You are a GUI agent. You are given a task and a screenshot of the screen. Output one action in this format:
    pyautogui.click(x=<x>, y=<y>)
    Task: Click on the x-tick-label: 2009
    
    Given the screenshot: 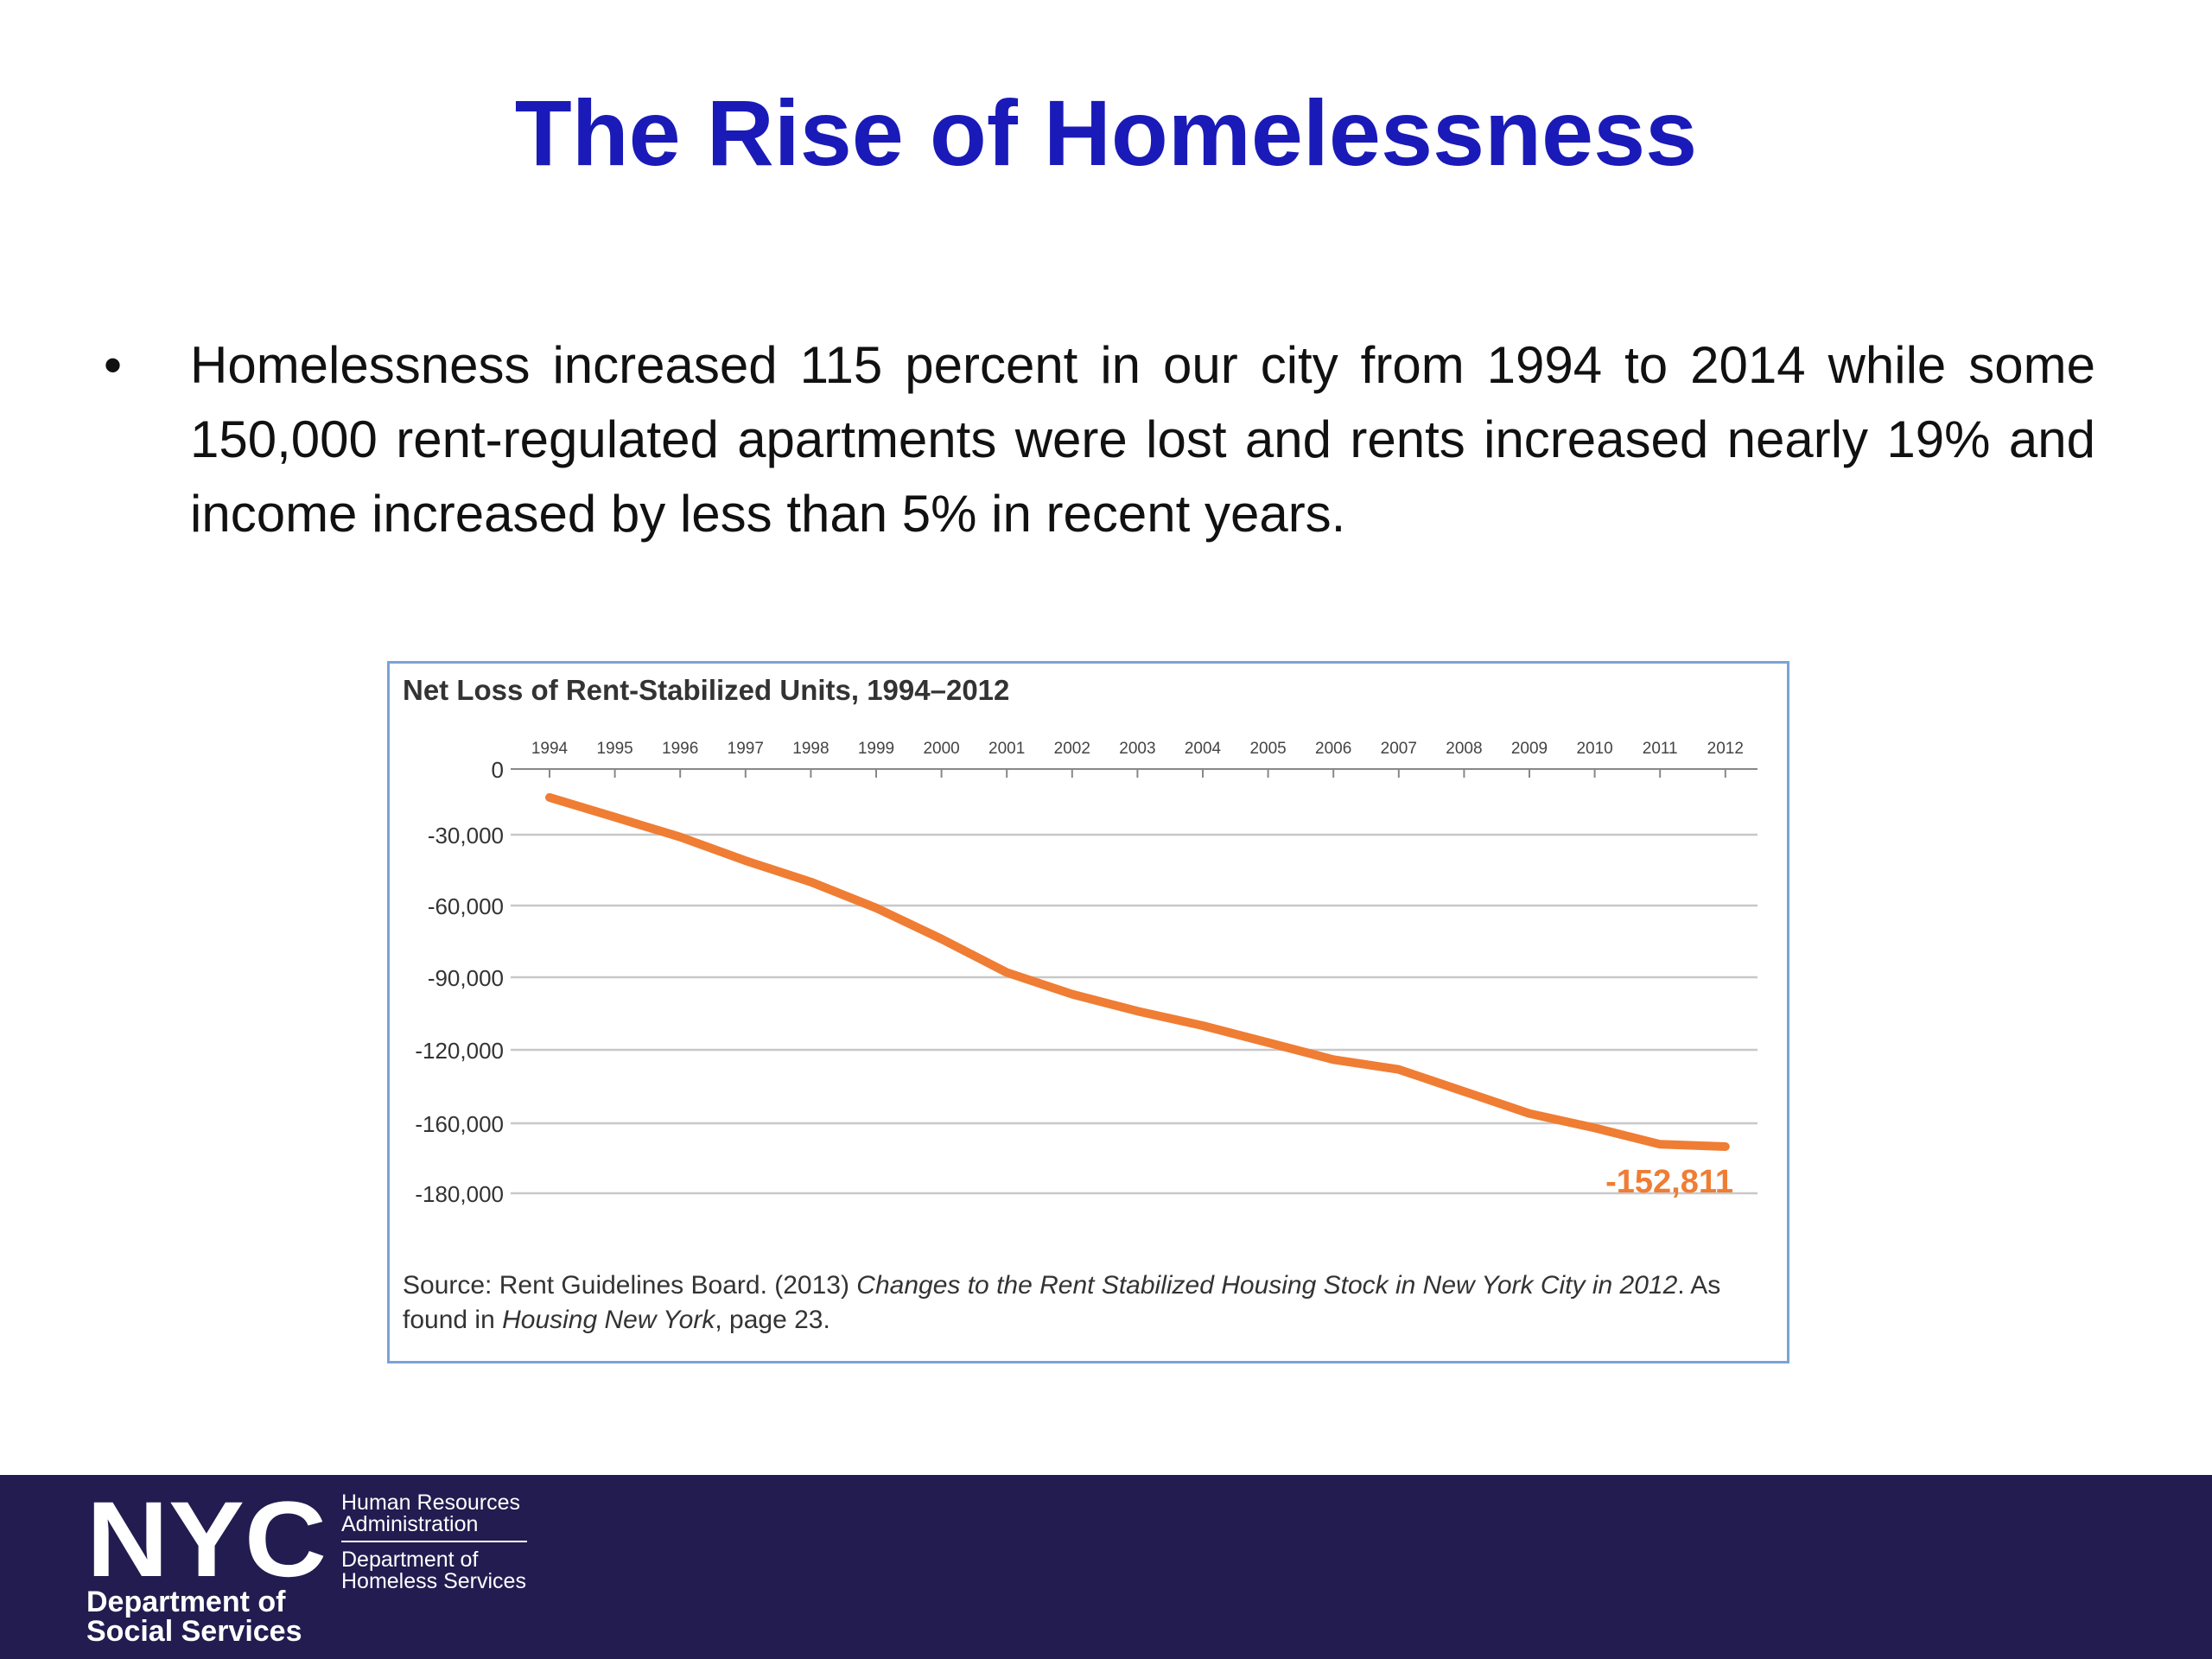 What is the action you would take?
    pyautogui.click(x=1529, y=749)
    